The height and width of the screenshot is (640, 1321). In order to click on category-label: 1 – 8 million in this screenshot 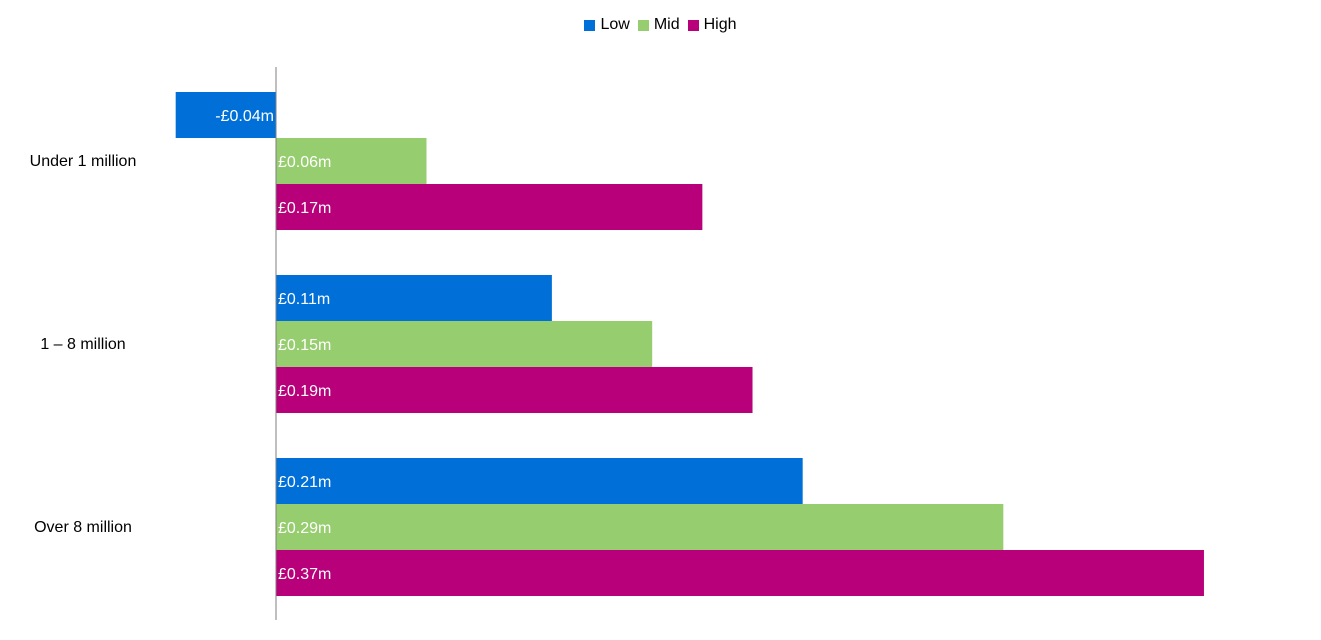, I will do `click(82, 344)`.